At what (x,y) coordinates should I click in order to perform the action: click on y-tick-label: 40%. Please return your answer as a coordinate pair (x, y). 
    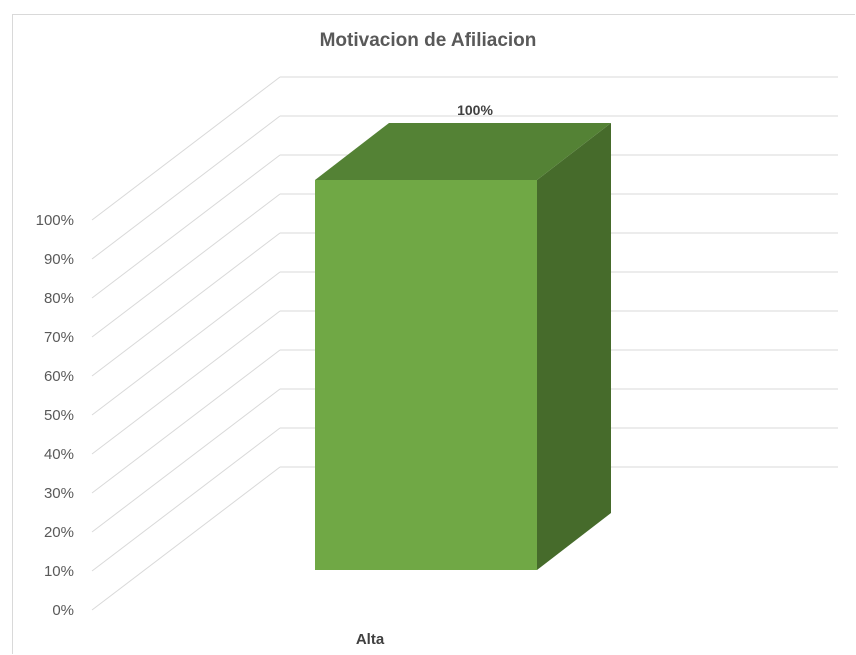
    Looking at the image, I should click on (59, 454).